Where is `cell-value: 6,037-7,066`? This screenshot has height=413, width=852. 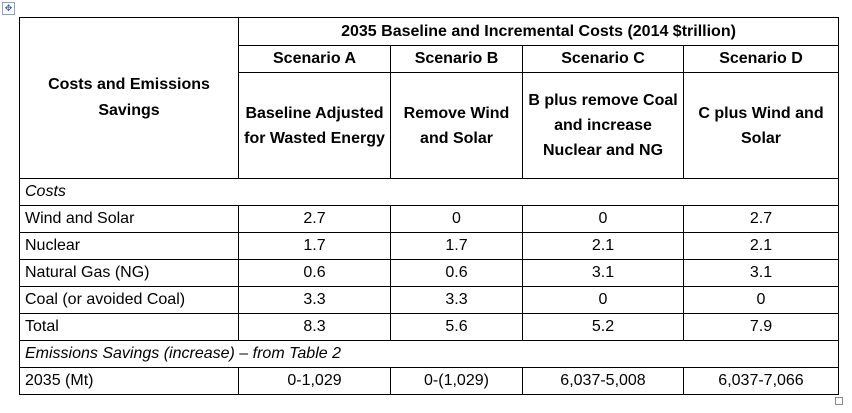 cell-value: 6,037-7,066 is located at coordinates (761, 381).